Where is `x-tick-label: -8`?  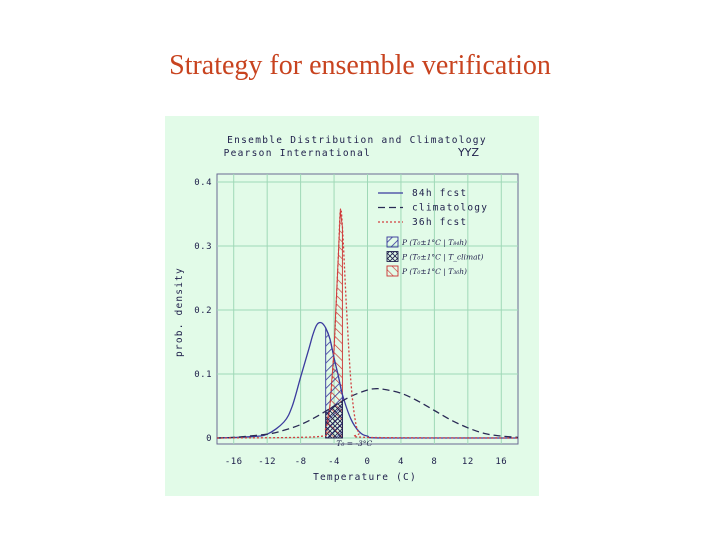 x-tick-label: -8 is located at coordinates (301, 462).